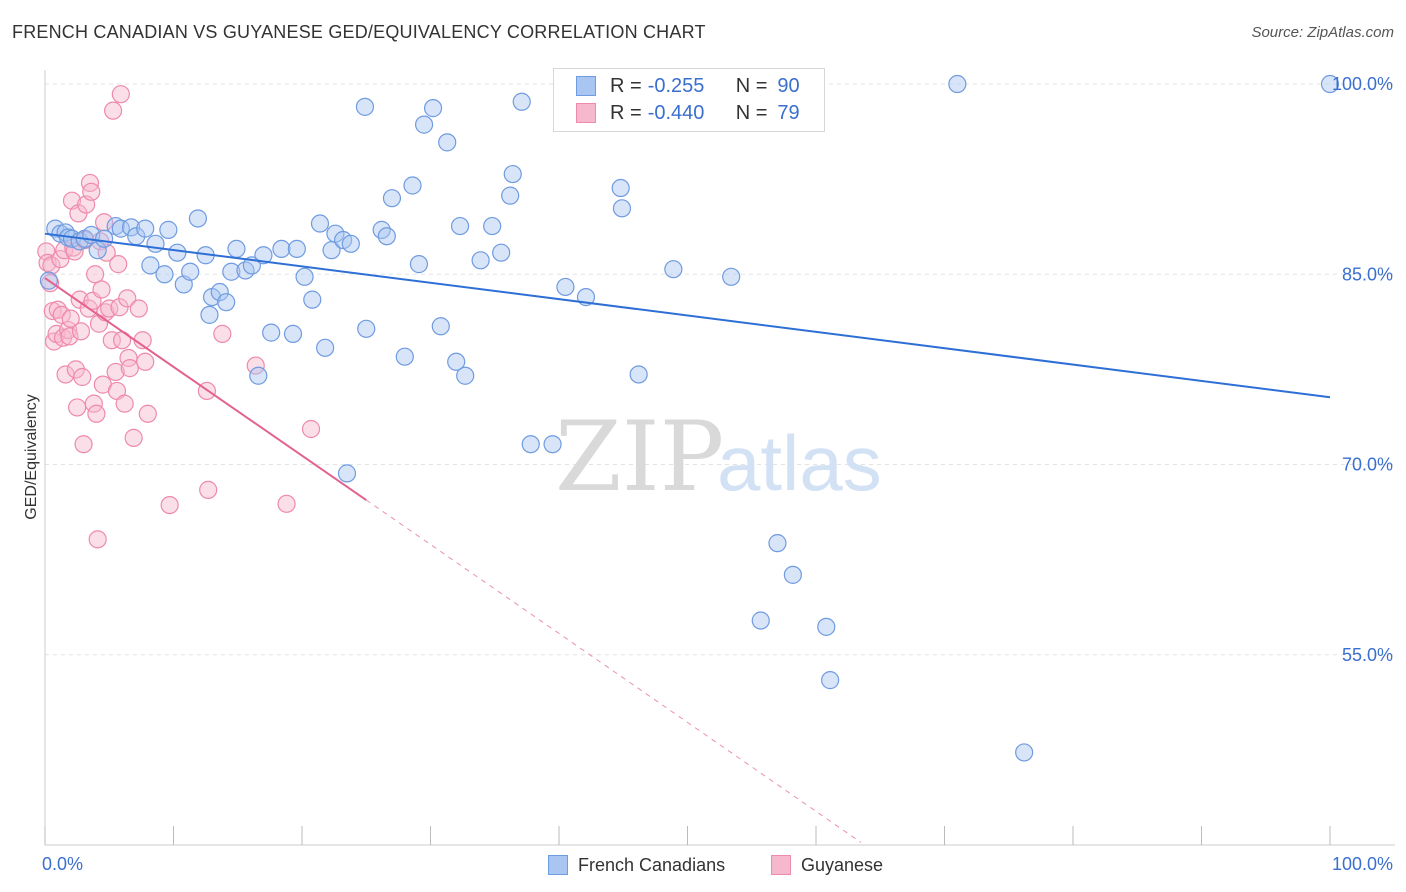 Image resolution: width=1406 pixels, height=892 pixels. Describe the element at coordinates (799, 463) in the screenshot. I see `watermark-atlas: atlas` at that location.